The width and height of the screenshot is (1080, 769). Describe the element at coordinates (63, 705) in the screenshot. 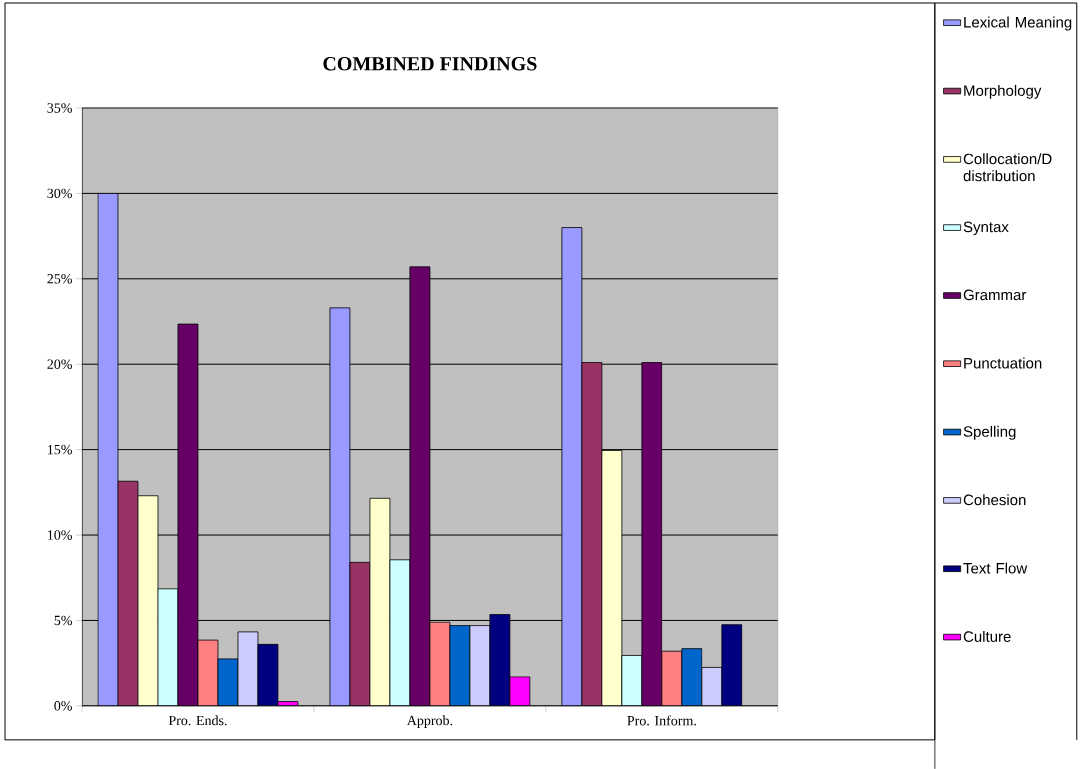

I see `y-tick-label: 0%` at that location.